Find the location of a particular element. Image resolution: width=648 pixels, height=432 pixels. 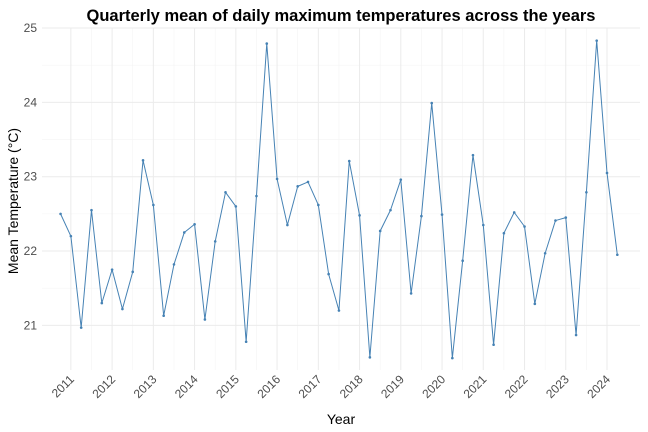

y-tick-label: 23 is located at coordinates (31, 177).